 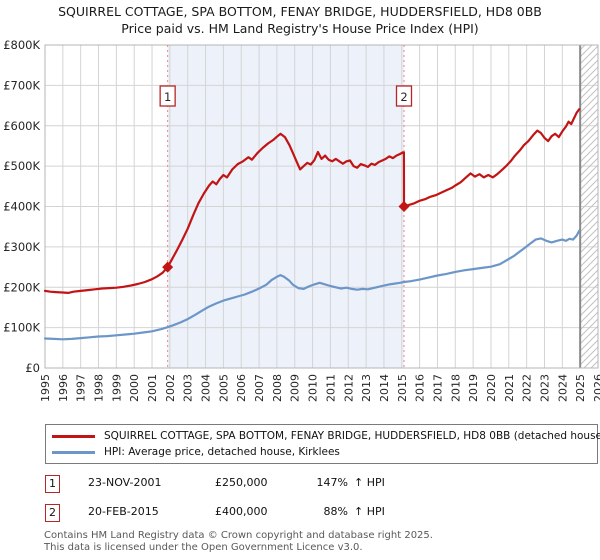 What do you see at coordinates (402, 388) in the screenshot?
I see `x-tick-label: 2015` at bounding box center [402, 388].